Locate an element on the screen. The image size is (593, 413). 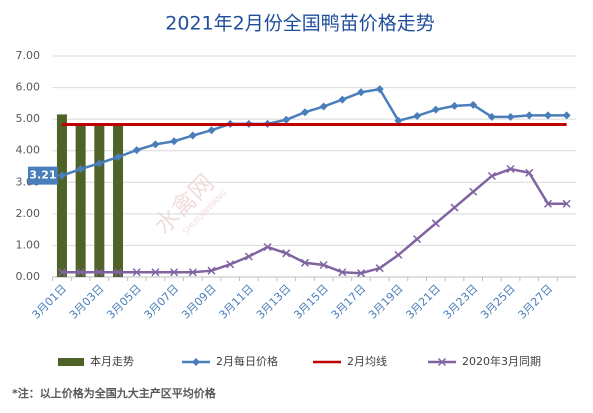
data-label-box is located at coordinates (42, 175).